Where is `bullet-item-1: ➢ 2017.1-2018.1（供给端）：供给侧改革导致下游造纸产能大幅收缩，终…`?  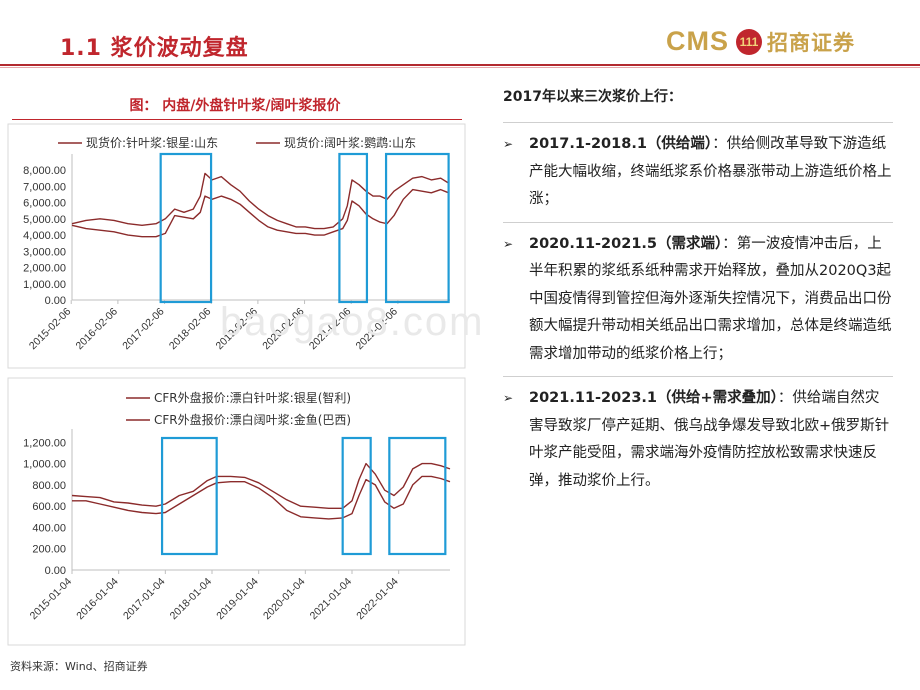 bullet-item-1: ➢ 2017.1-2018.1（供给端）：供给侧改革导致下游造纸产能大幅收缩，终… is located at coordinates (698, 172).